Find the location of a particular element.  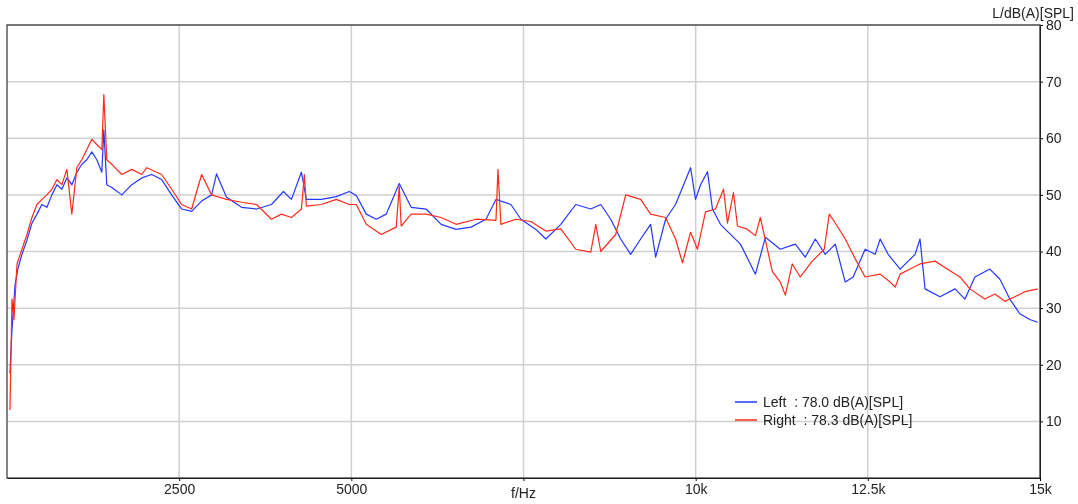

y-tick-label: 10 is located at coordinates (1054, 421).